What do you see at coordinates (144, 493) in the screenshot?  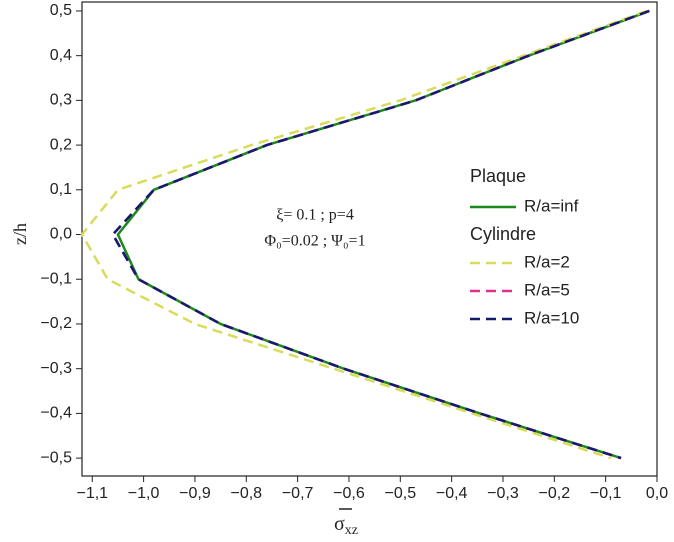 I see `x-tick-label: −1,0` at bounding box center [144, 493].